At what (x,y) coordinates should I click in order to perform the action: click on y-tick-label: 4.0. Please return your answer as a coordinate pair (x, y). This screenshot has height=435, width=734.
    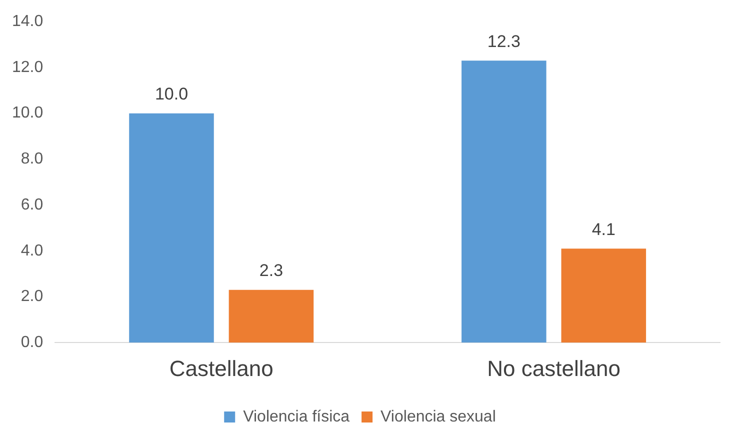
    Looking at the image, I should click on (32, 251).